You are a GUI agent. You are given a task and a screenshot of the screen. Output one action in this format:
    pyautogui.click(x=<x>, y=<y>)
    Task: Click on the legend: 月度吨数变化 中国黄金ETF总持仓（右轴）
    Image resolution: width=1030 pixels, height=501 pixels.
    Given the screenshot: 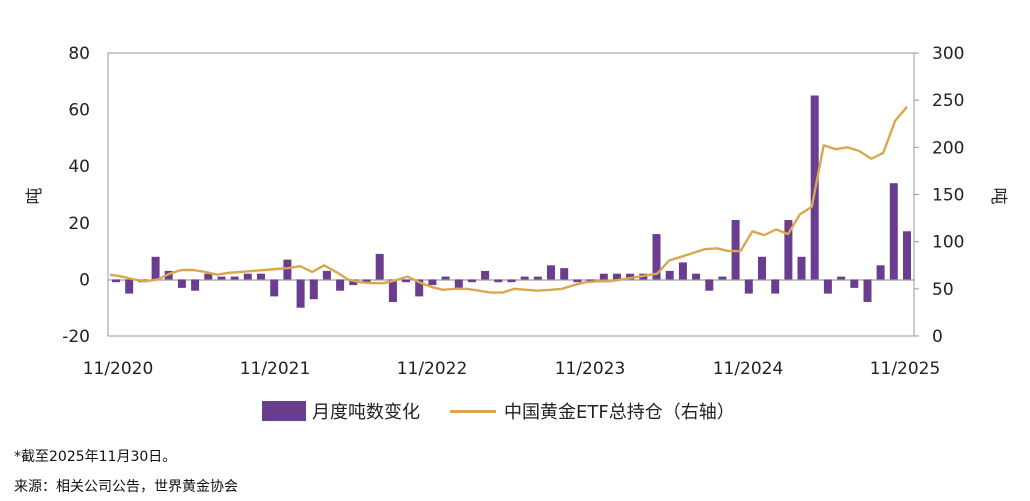 What is the action you would take?
    pyautogui.click(x=513, y=411)
    